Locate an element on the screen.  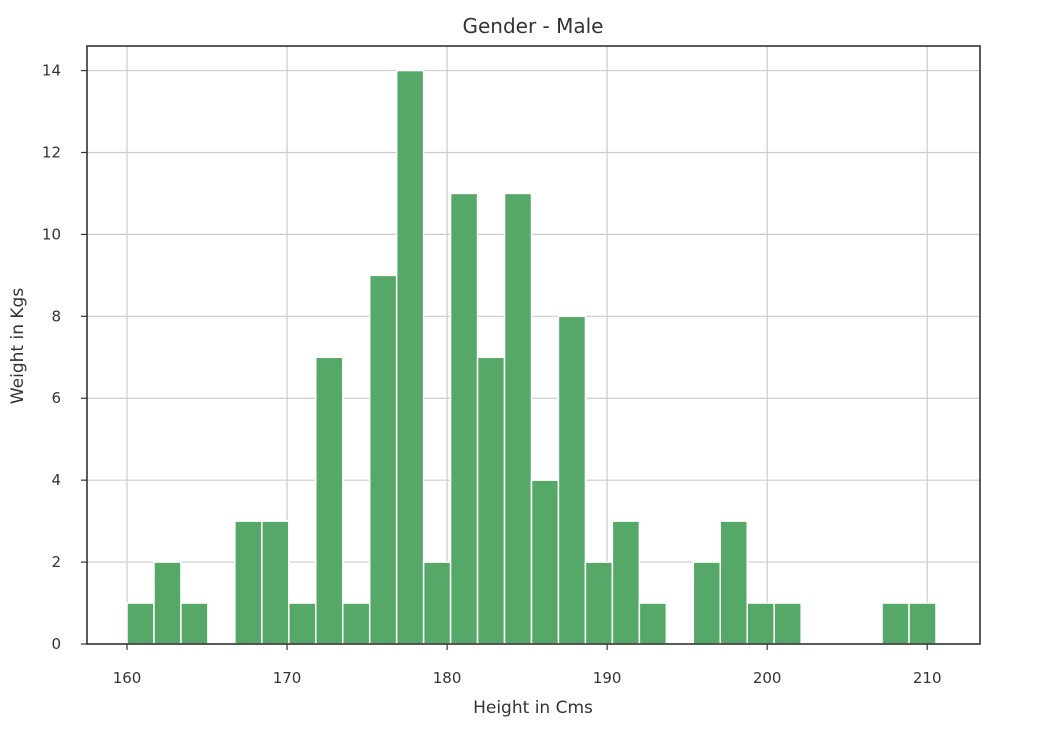
x-tick-label: 210 is located at coordinates (927, 678).